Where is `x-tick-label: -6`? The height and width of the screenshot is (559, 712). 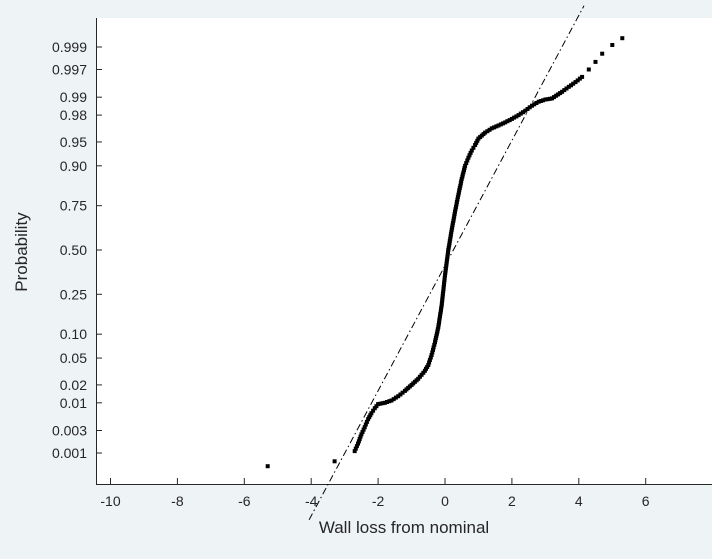
x-tick-label: -6 is located at coordinates (244, 501).